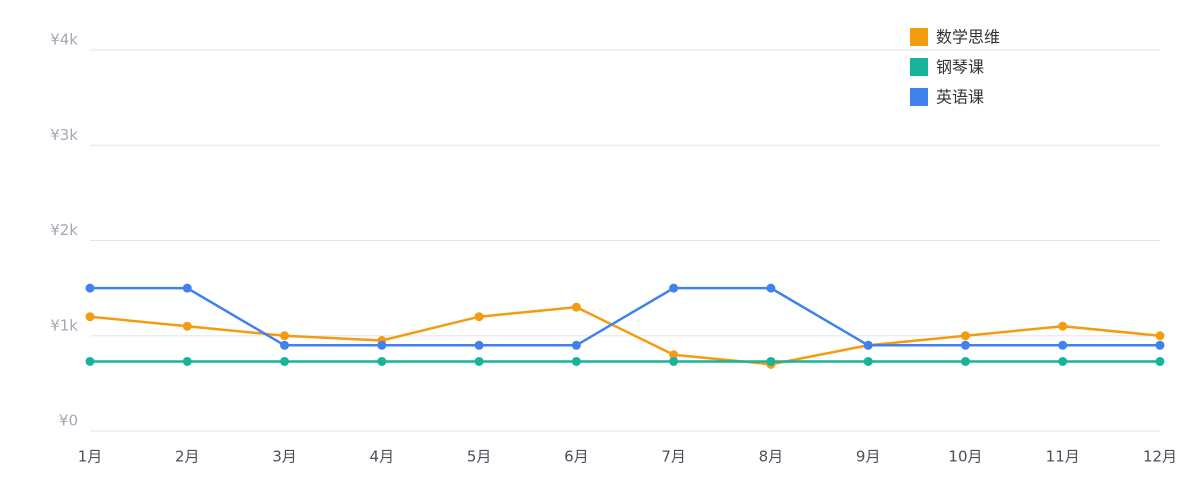 The image size is (1200, 500). What do you see at coordinates (64, 230) in the screenshot?
I see `y-tick-label: ¥2k` at bounding box center [64, 230].